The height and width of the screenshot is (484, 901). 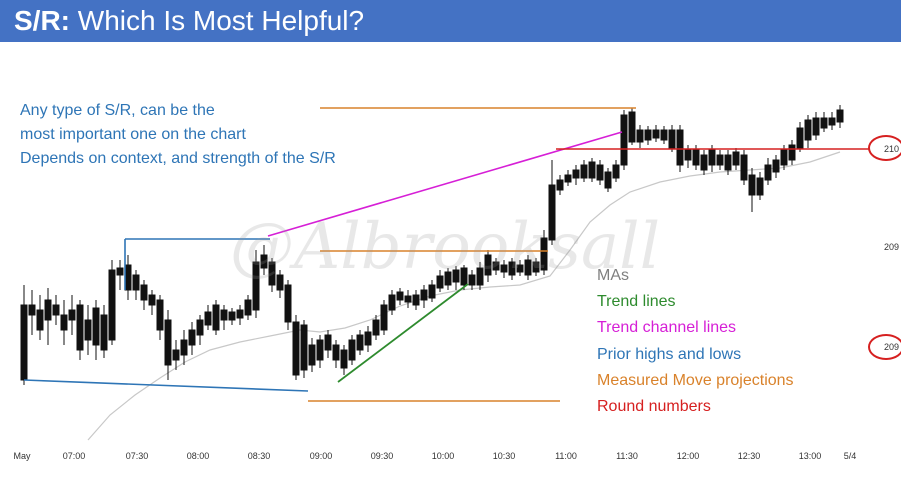 What do you see at coordinates (42, 20) in the screenshot?
I see `slide-title-bold: S/R:` at bounding box center [42, 20].